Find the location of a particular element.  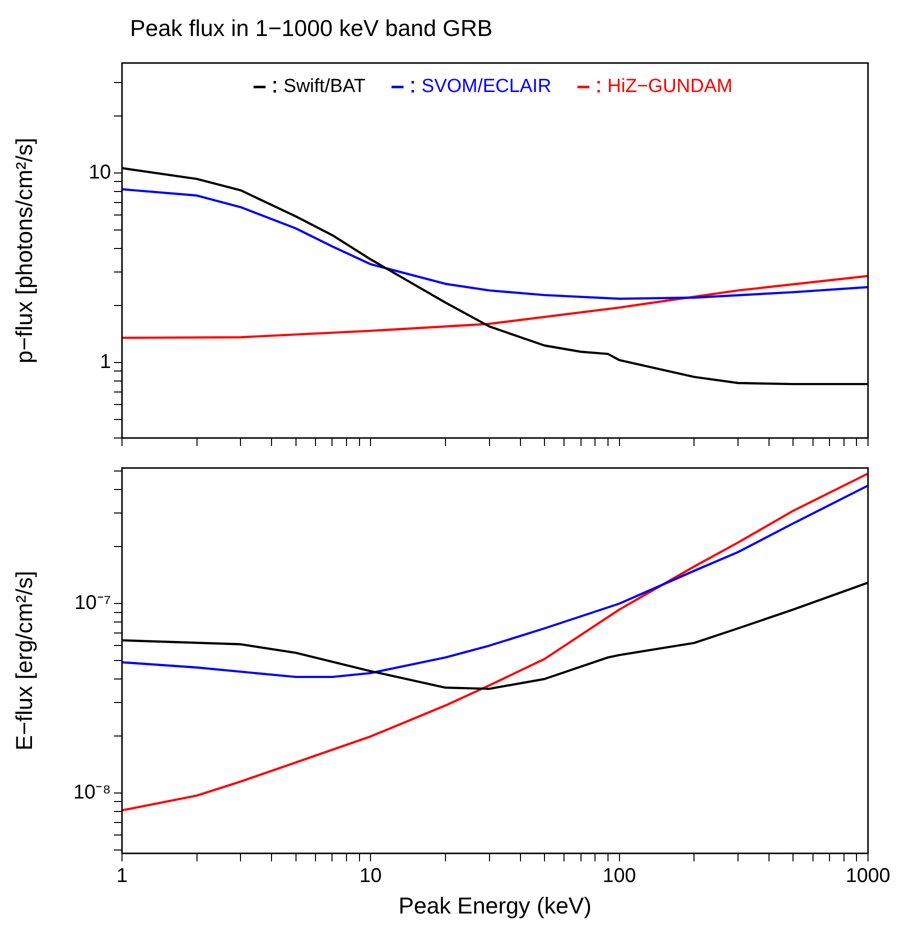

legend-label: SVOM/ECLAIR is located at coordinates (487, 87).